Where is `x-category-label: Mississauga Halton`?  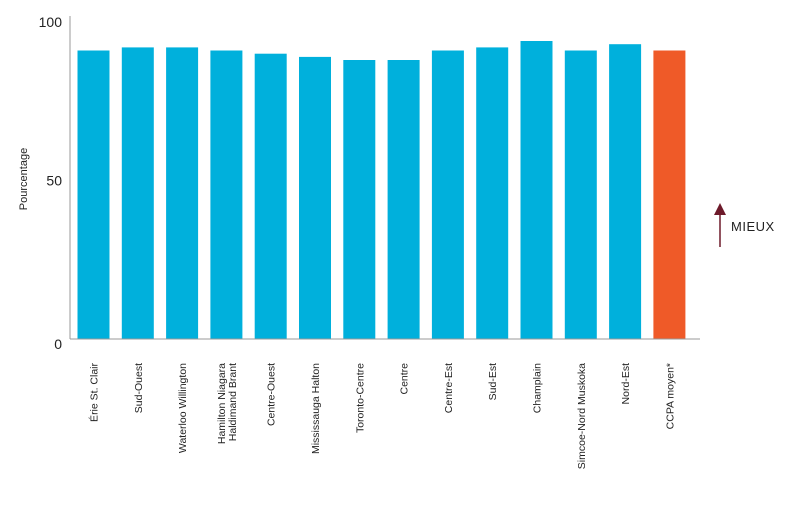
x-category-label: Mississauga Halton is located at coordinates (316, 408).